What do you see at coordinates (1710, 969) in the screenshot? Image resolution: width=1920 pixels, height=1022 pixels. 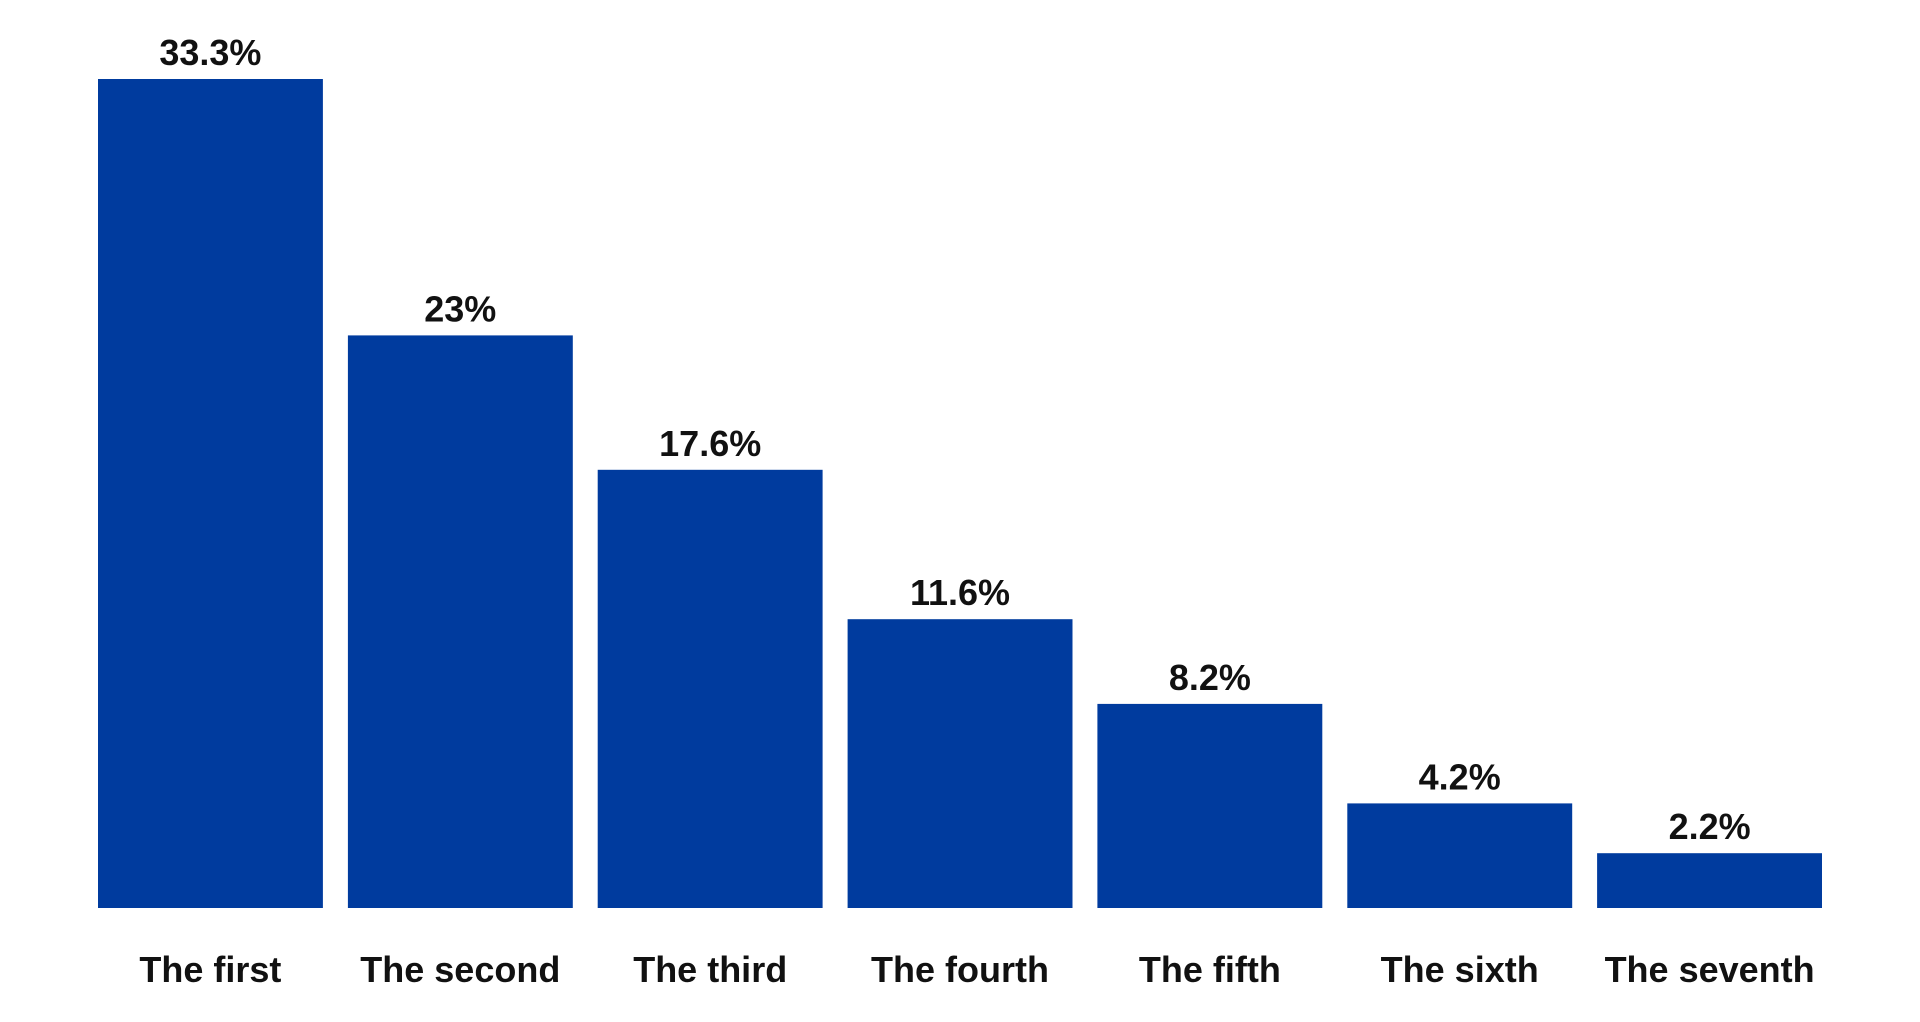 I see `category-label-7: The seventh` at bounding box center [1710, 969].